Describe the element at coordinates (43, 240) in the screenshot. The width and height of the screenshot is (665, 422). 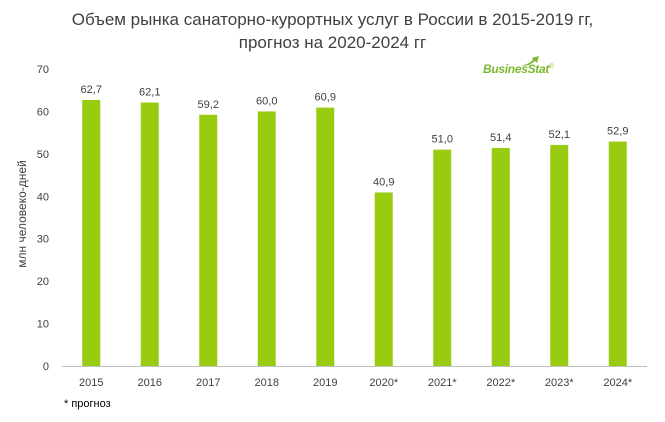
I see `y-tick-label: 30` at that location.